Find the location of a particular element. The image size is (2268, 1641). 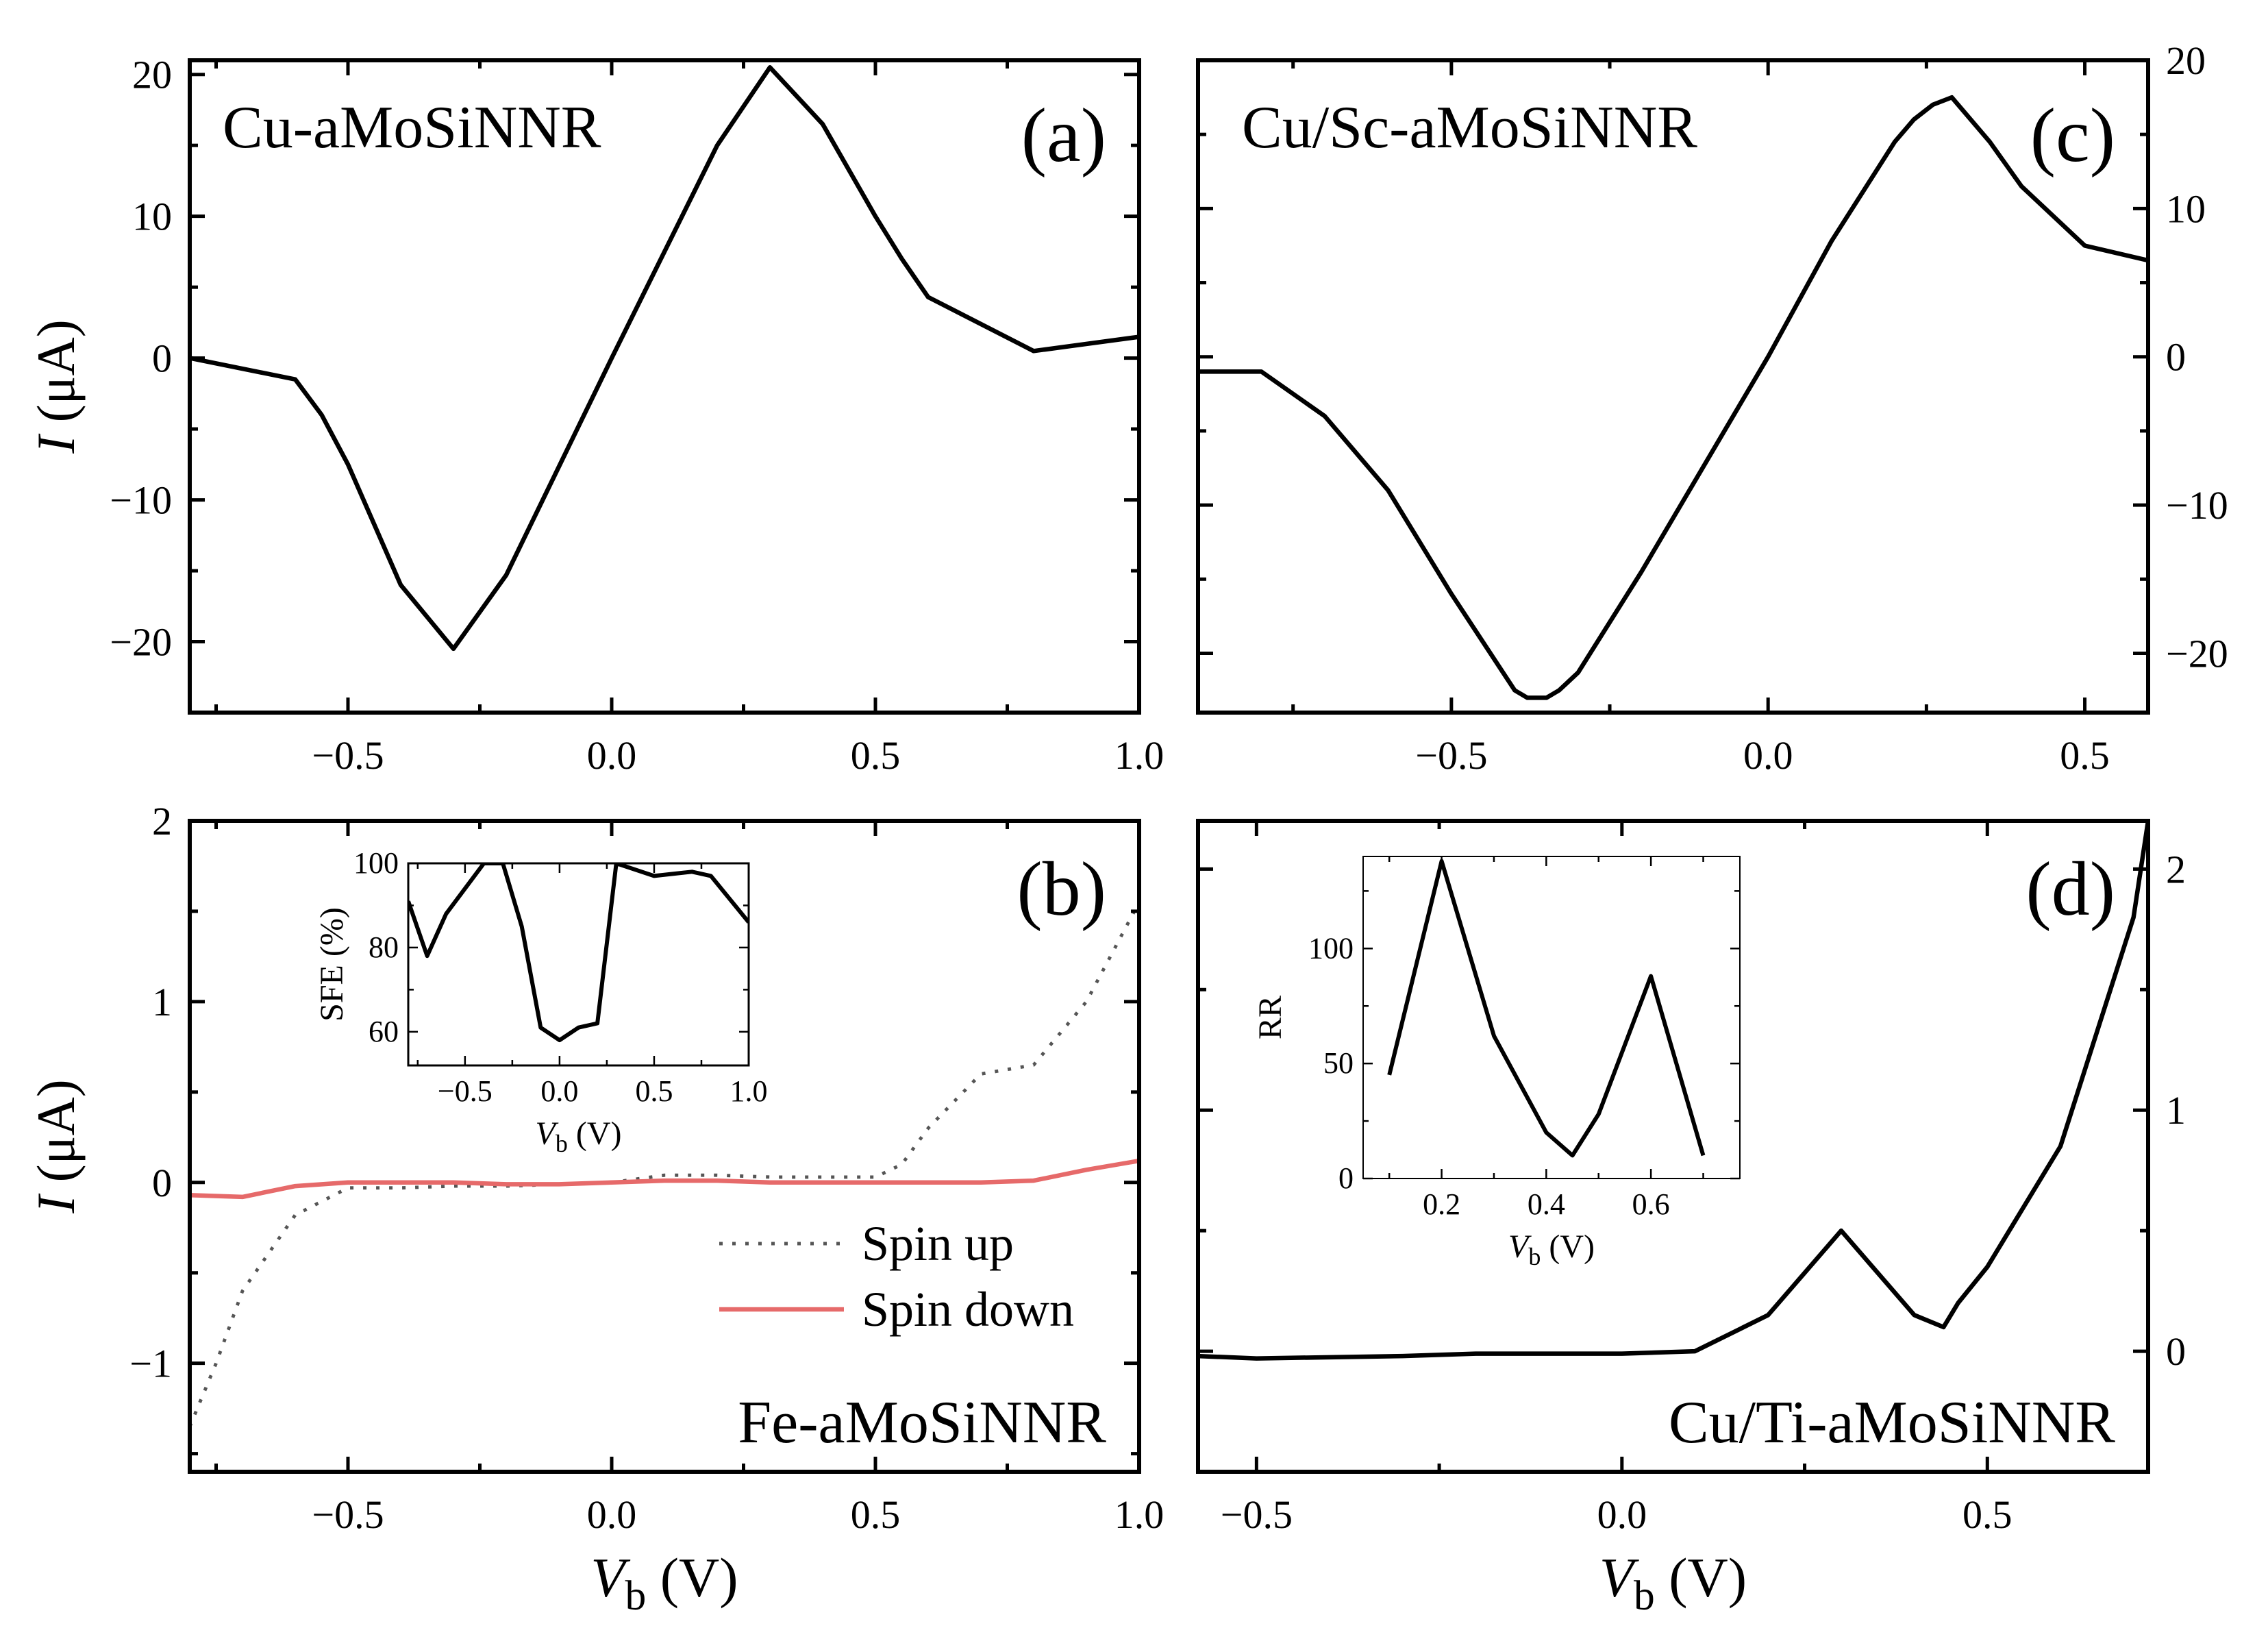

panel-c-ytick-label: 10 is located at coordinates (2186, 208).